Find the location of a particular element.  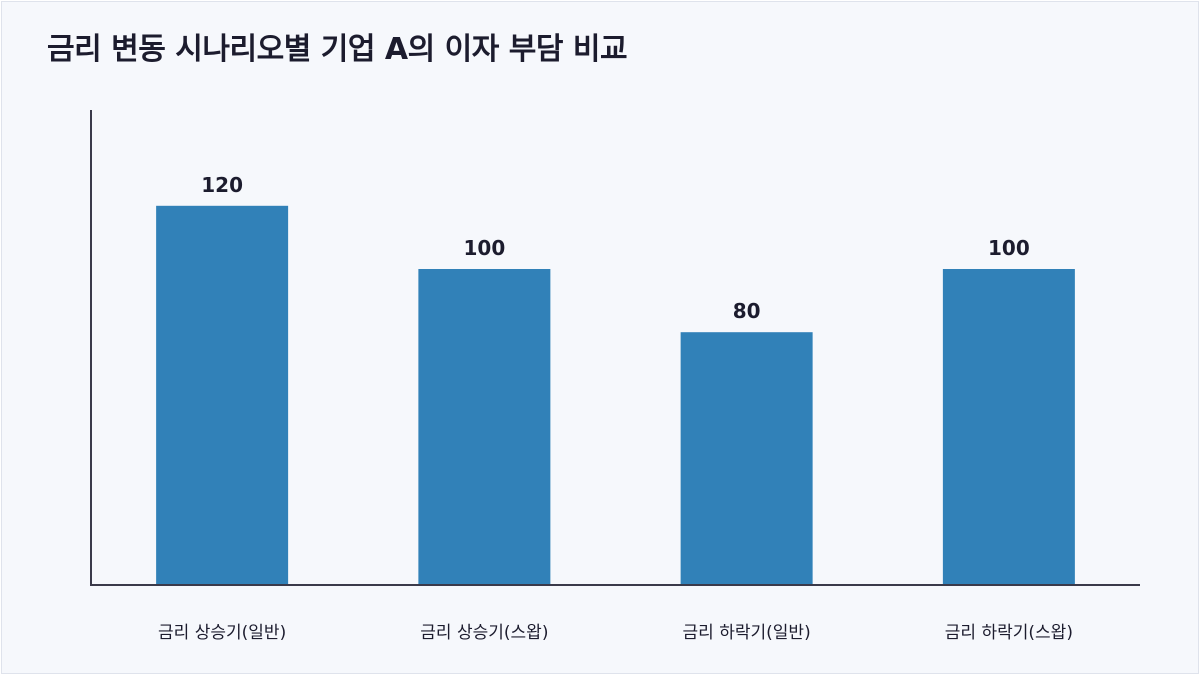

x-tick-label: 금리 상승기(일반) is located at coordinates (222, 633).